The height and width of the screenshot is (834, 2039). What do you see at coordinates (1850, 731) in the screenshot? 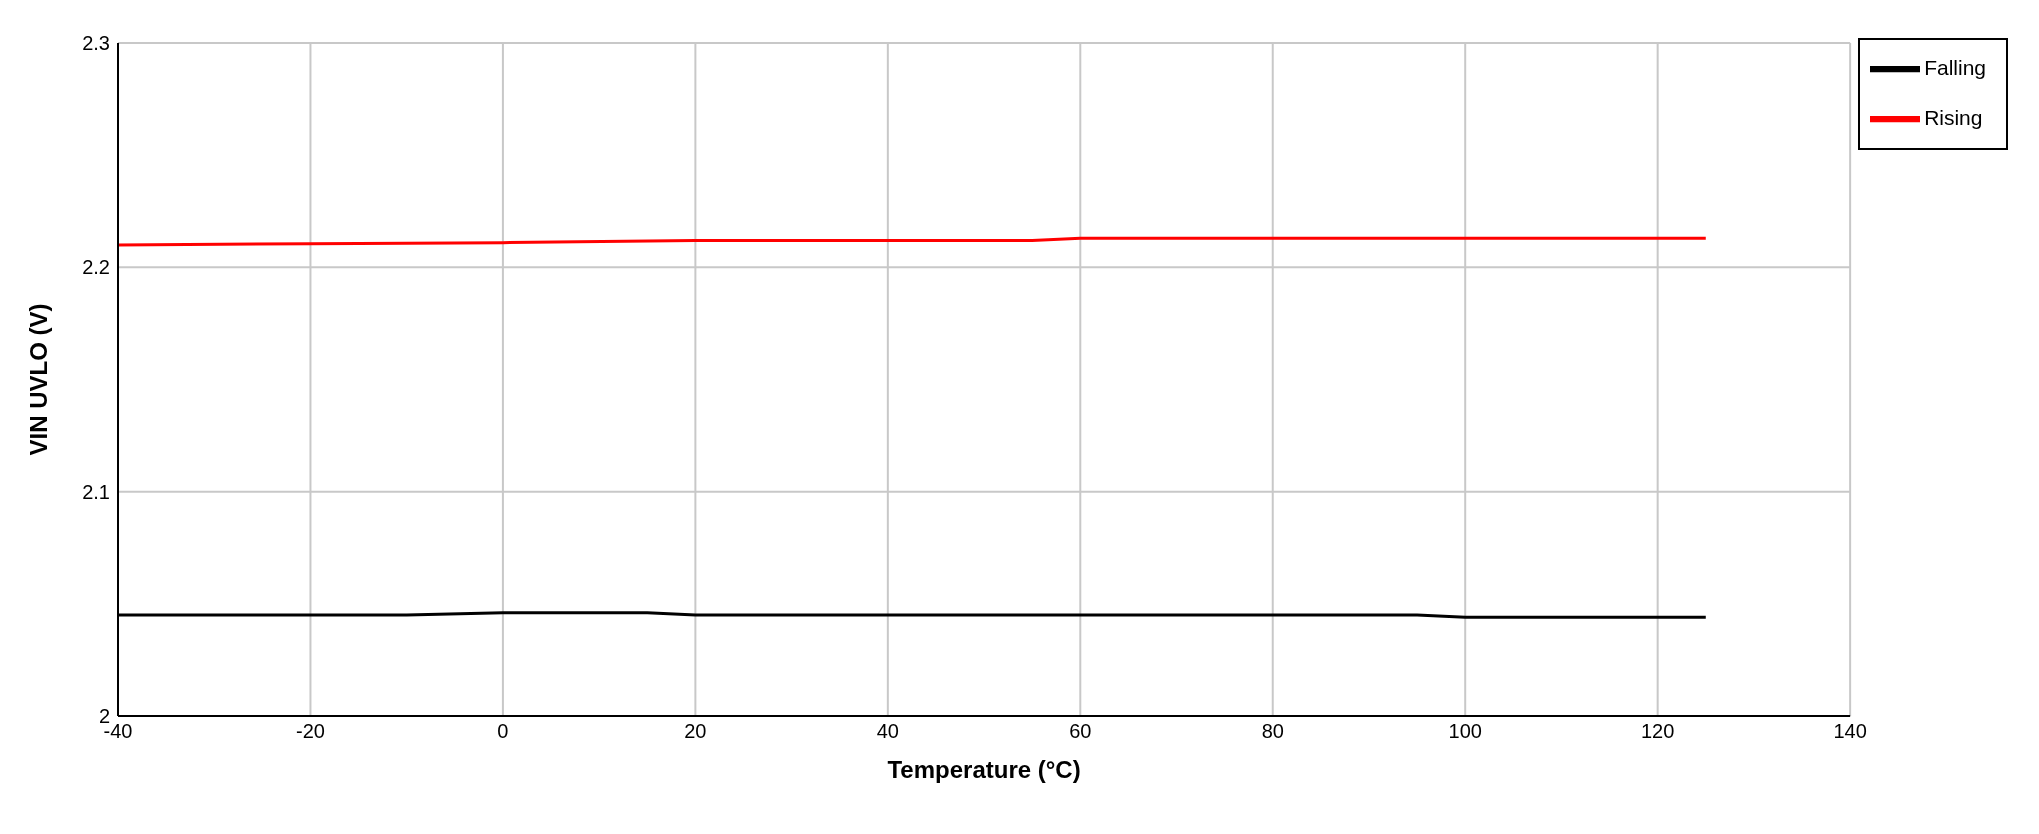
I see `x-tick-label: 140` at bounding box center [1850, 731].